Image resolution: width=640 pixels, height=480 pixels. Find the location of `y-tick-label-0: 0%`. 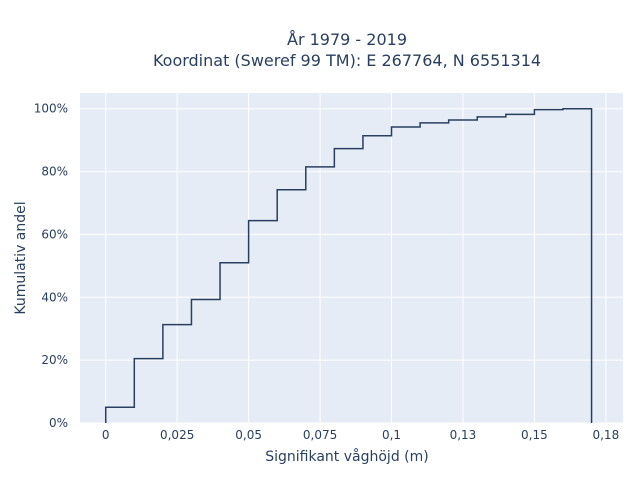

y-tick-label-0: 0% is located at coordinates (58, 423).